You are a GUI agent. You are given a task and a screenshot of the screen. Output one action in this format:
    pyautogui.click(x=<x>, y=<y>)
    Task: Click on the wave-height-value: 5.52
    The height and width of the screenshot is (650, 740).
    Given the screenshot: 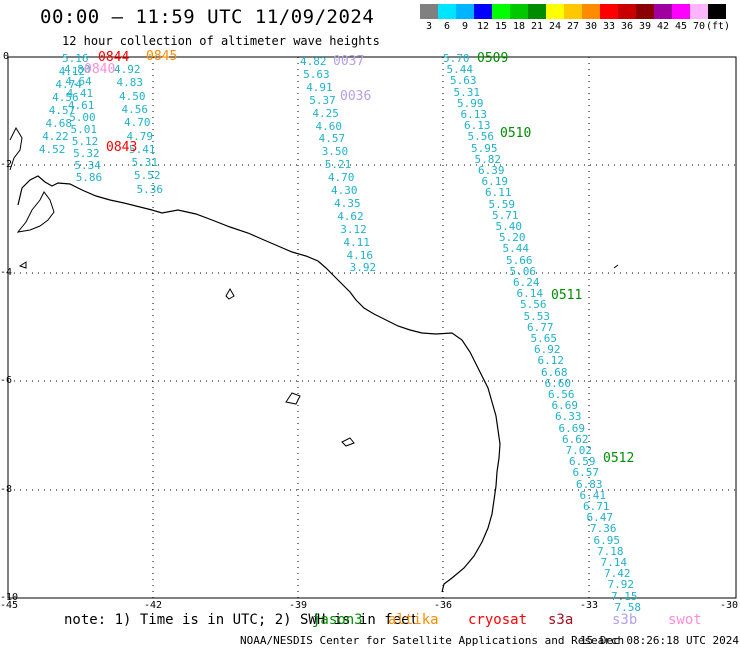 What is the action you would take?
    pyautogui.click(x=147, y=176)
    